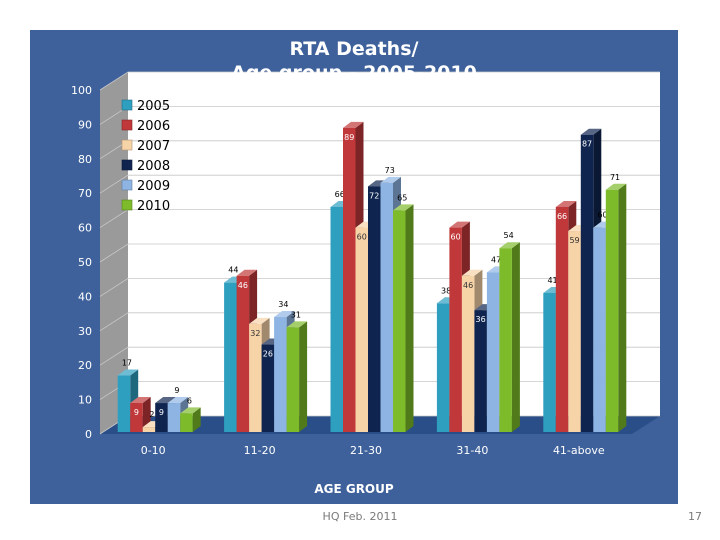 The height and width of the screenshot is (540, 720). What do you see at coordinates (260, 450) in the screenshot?
I see `x-tick-label: 11-20` at bounding box center [260, 450].